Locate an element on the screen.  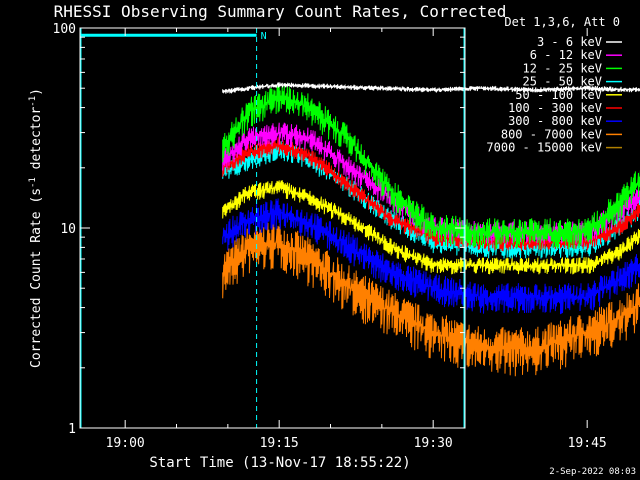
y-tick-label: 100 is located at coordinates (64, 29).